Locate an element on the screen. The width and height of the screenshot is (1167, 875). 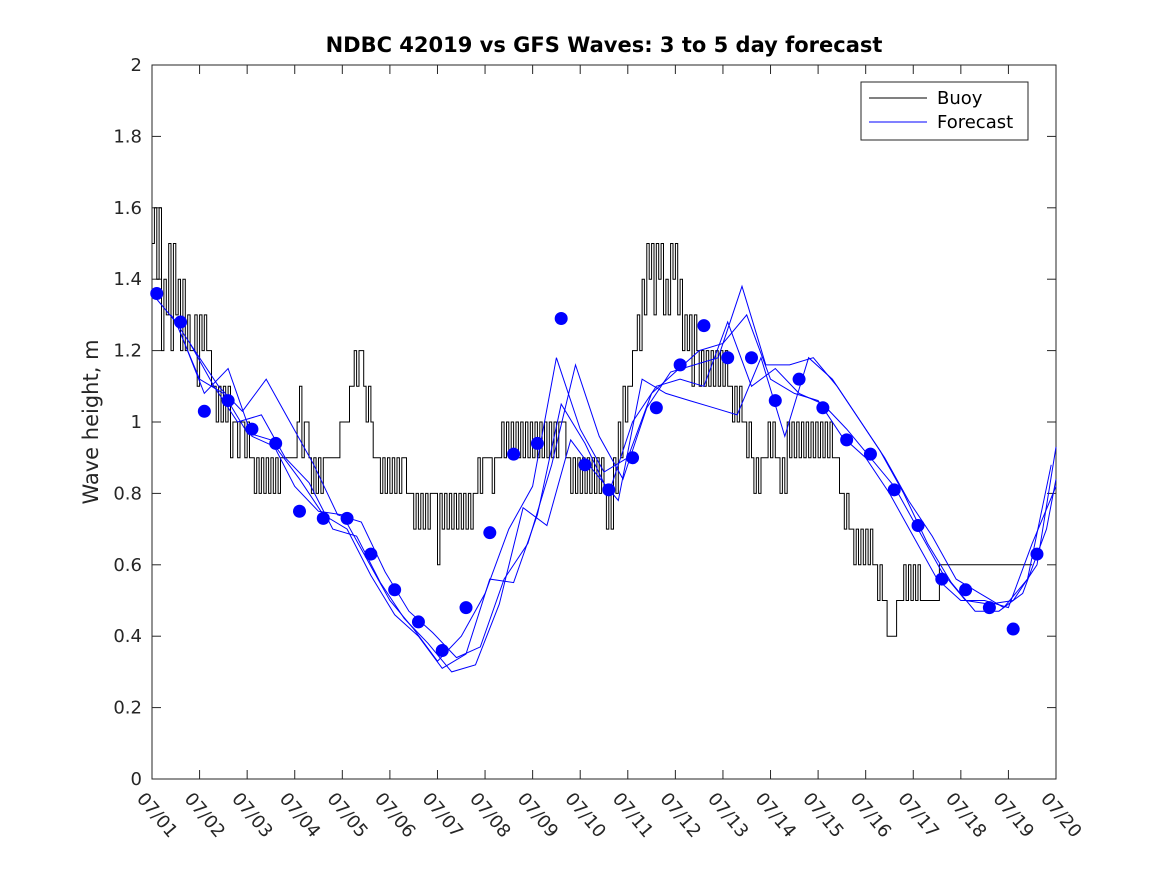
y-tick-label: 0 is located at coordinates (136, 779).